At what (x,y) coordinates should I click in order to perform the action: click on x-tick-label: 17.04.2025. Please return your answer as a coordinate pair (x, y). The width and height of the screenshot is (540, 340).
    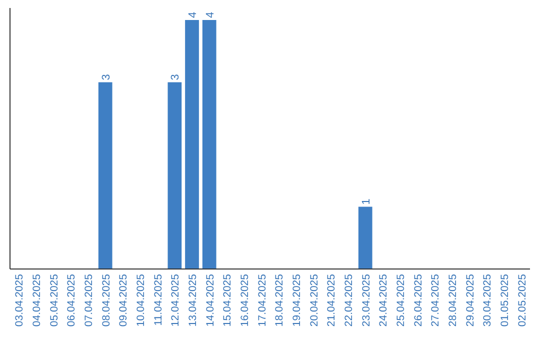
    Looking at the image, I should click on (262, 300).